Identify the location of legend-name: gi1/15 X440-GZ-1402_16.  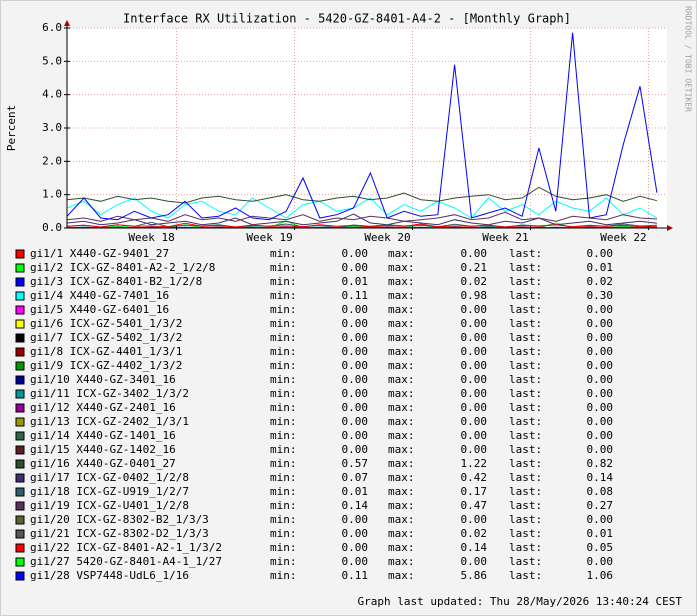
(103, 449).